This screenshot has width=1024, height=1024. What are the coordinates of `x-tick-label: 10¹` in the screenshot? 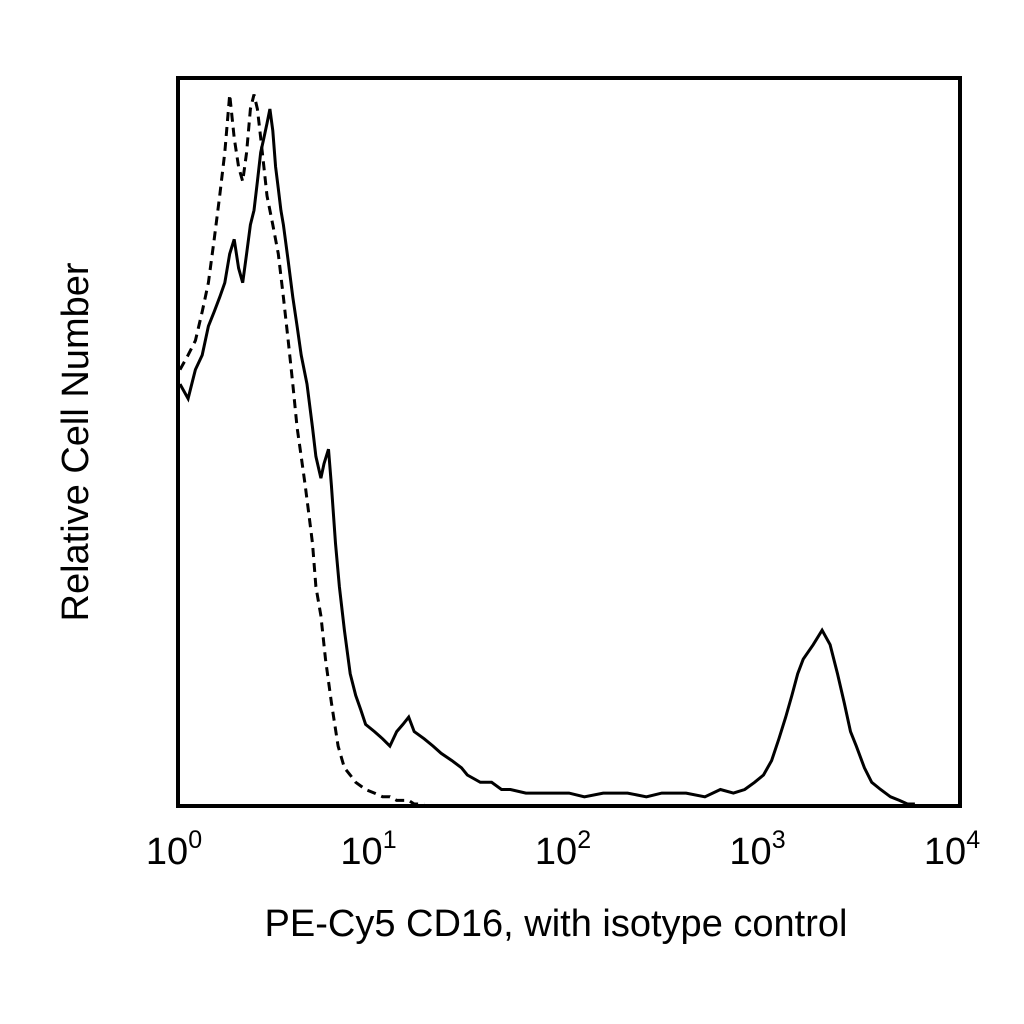 It's located at (368, 849).